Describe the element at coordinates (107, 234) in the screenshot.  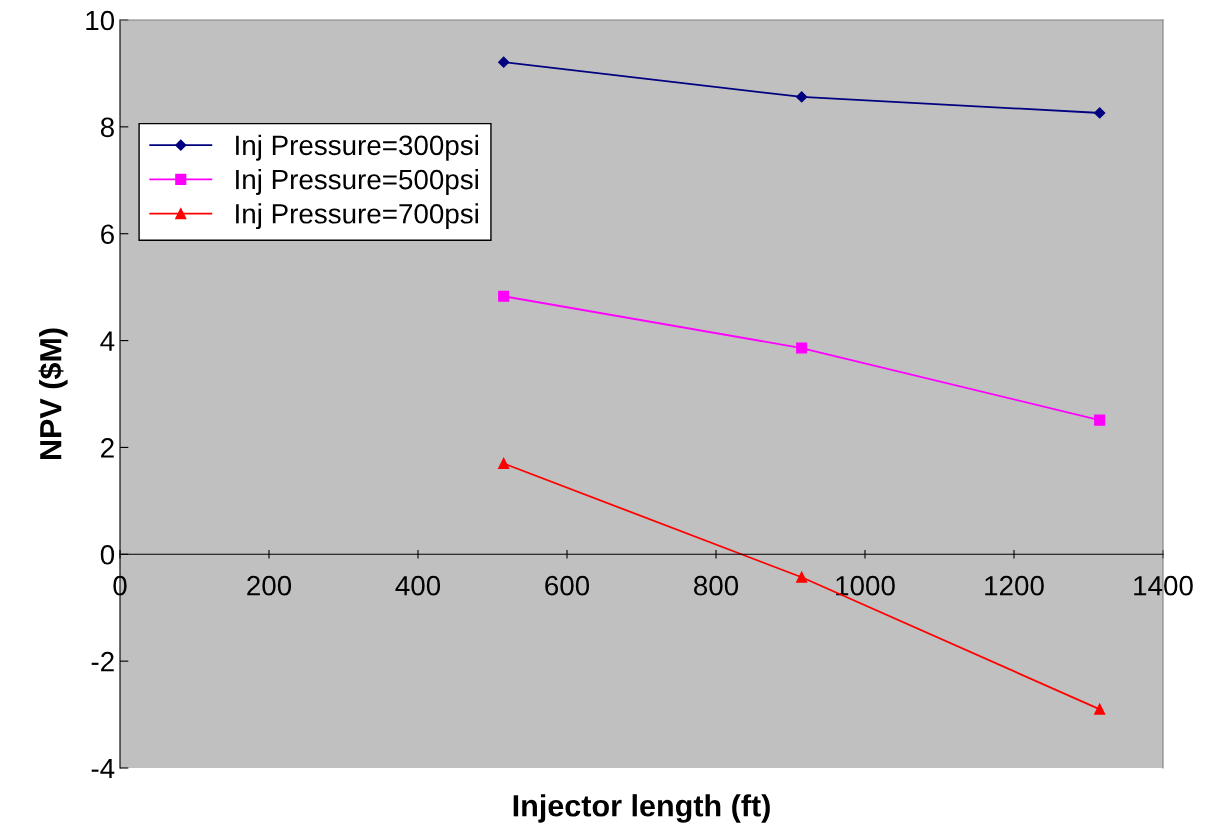
I see `y-tick-label: 6` at that location.